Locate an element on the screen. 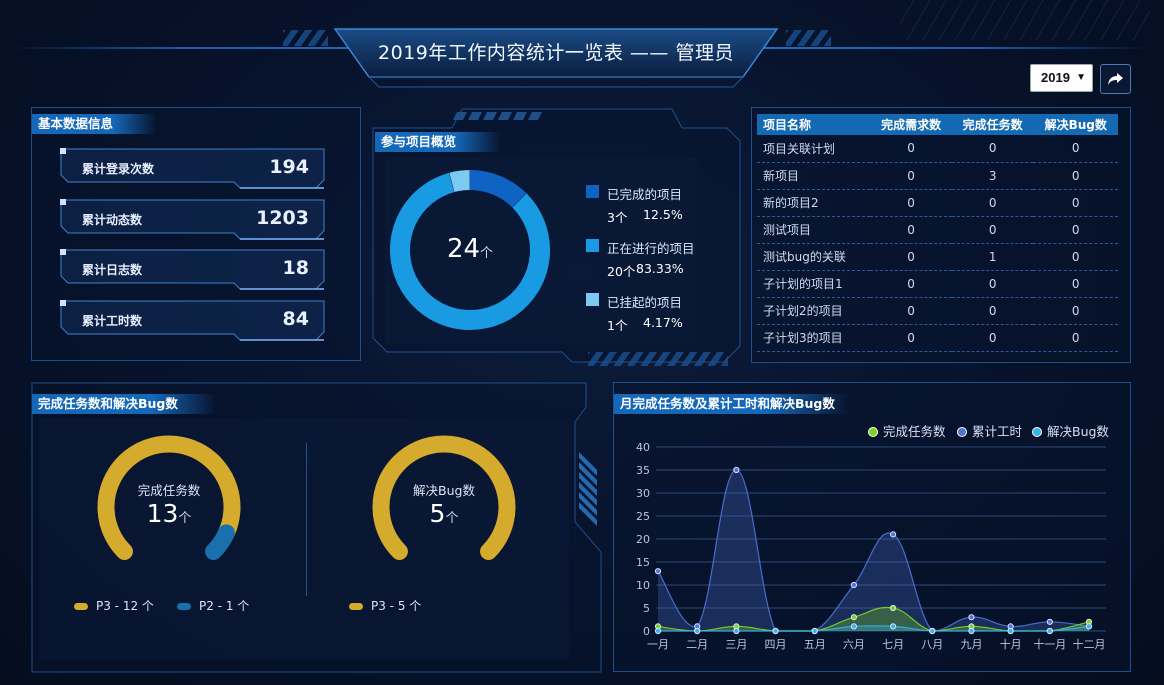 The image size is (1164, 685). gauge-divider is located at coordinates (306, 519).